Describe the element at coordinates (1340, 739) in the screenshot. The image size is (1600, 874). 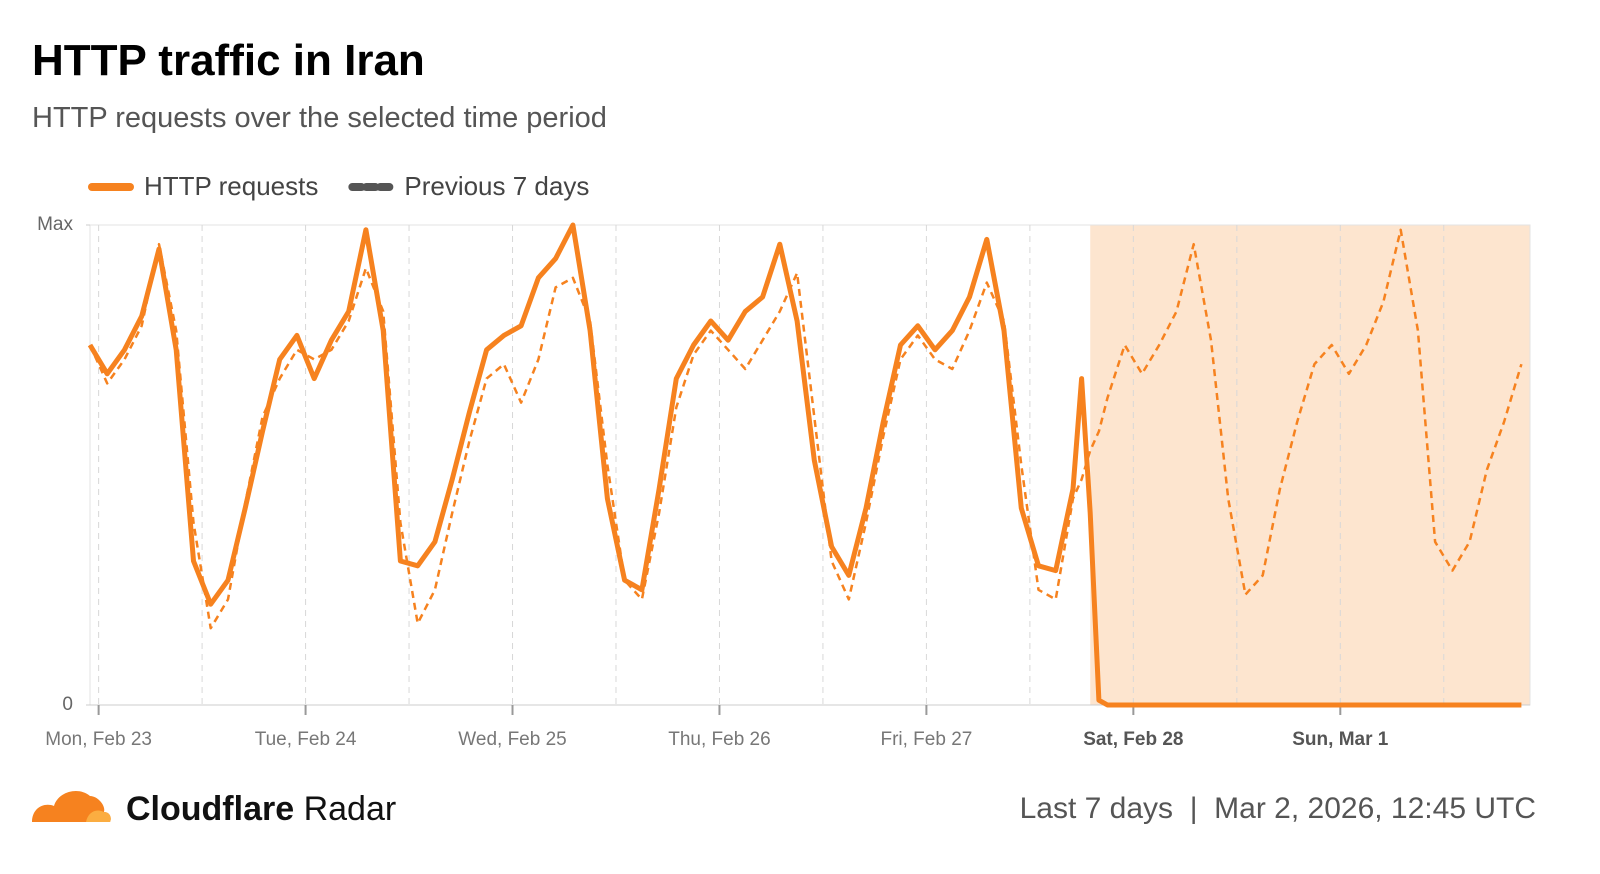
I see `x-tick-label: Sun, Mar 1` at that location.